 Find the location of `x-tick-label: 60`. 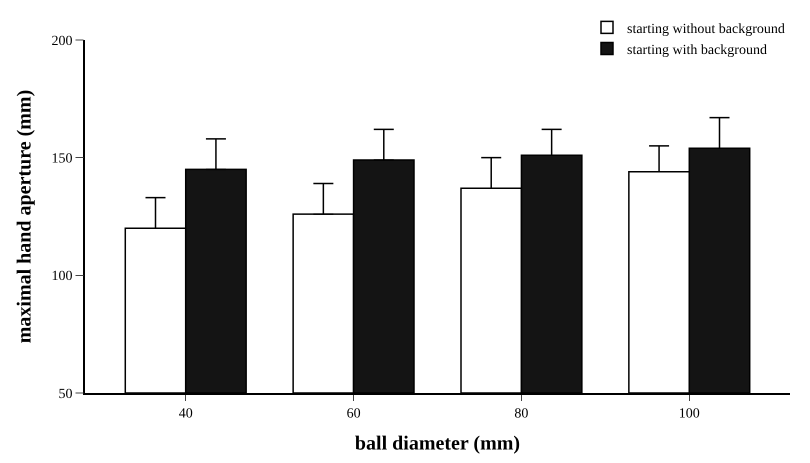

x-tick-label: 60 is located at coordinates (353, 414).